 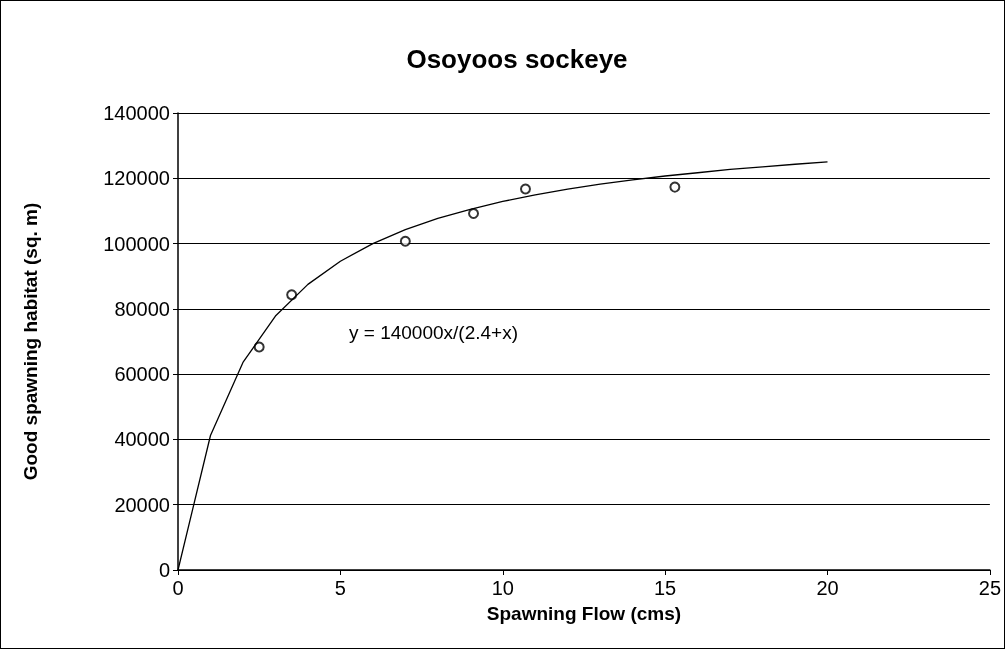 I want to click on x-tick-label: 10, so click(x=502, y=588).